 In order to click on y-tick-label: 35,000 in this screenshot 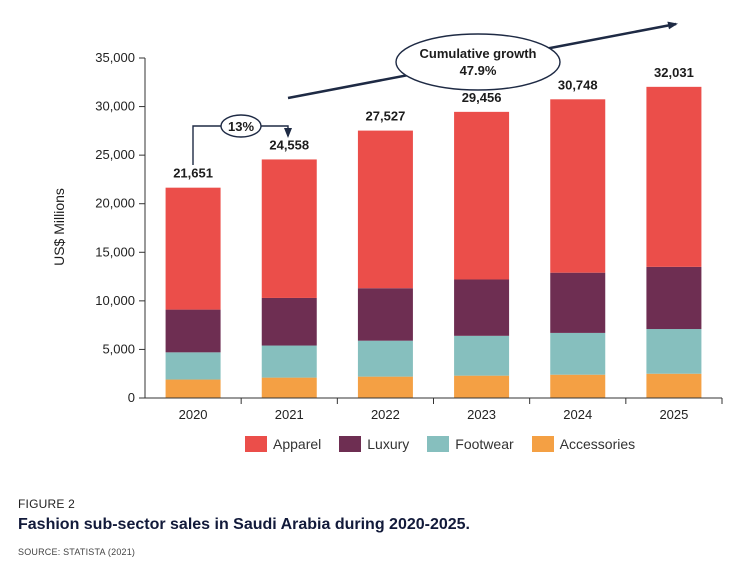, I will do `click(115, 57)`.